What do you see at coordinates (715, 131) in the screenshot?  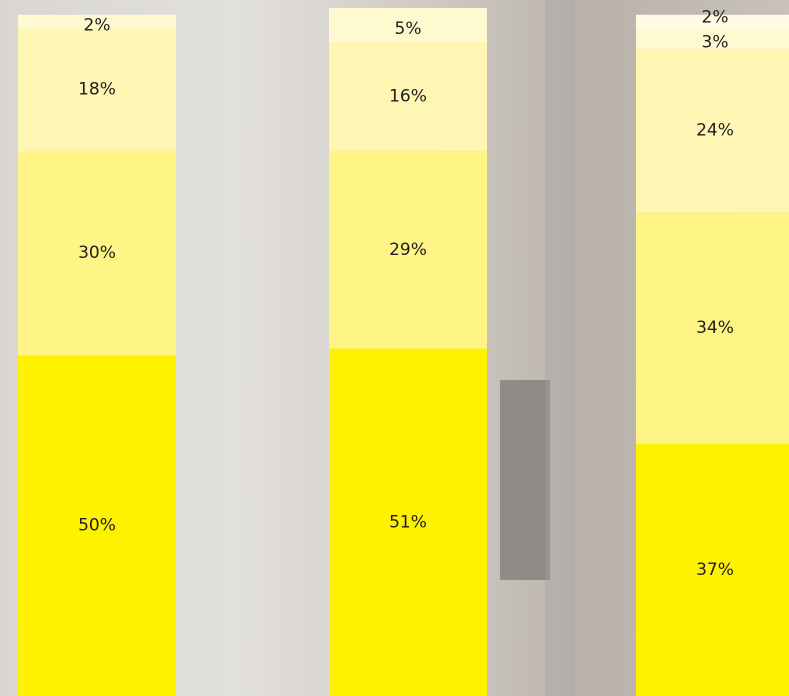 I see `data-label: 24%` at bounding box center [715, 131].